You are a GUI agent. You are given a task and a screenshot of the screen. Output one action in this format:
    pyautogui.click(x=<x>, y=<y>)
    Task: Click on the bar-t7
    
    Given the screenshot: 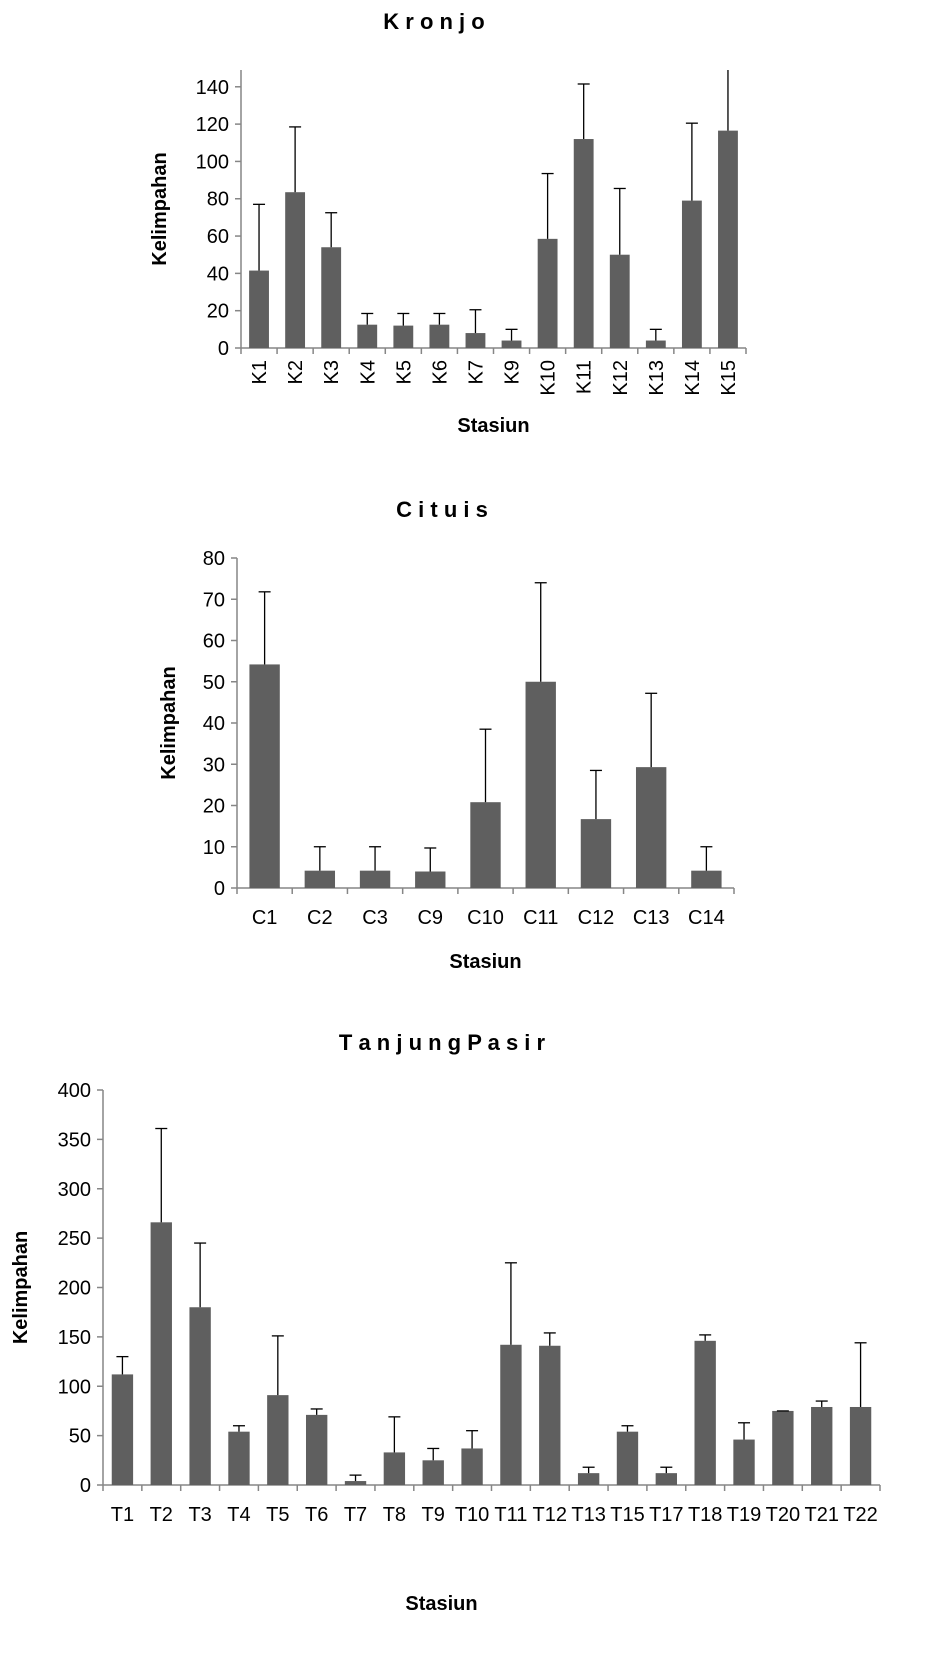 What is the action you would take?
    pyautogui.click(x=355, y=1483)
    